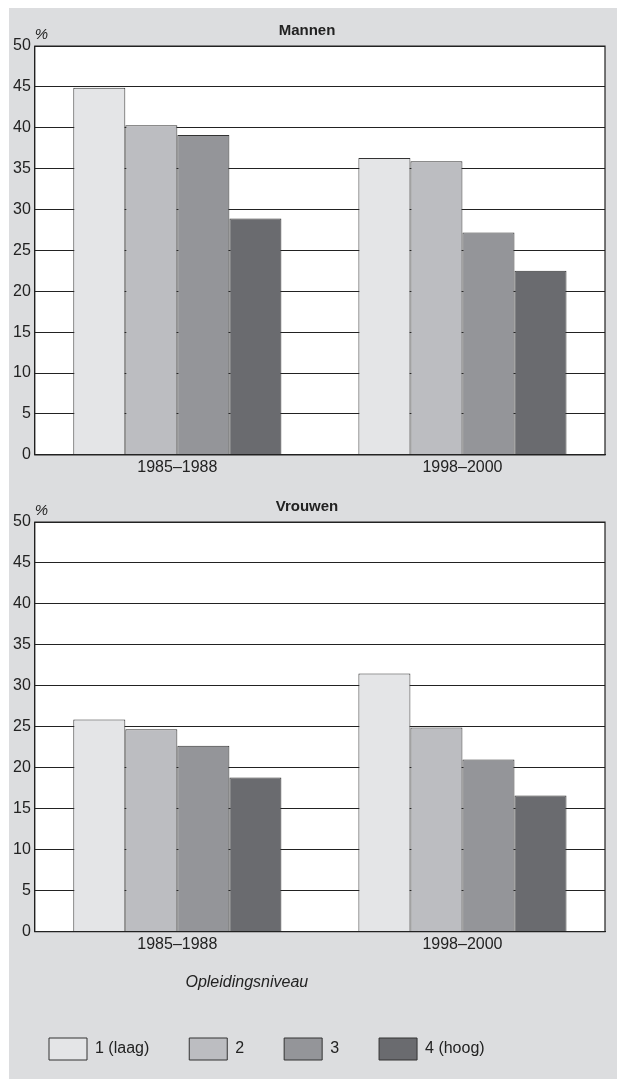 The image size is (626, 1079). What do you see at coordinates (247, 982) in the screenshot?
I see `legend-title: Opleidingsniveau` at bounding box center [247, 982].